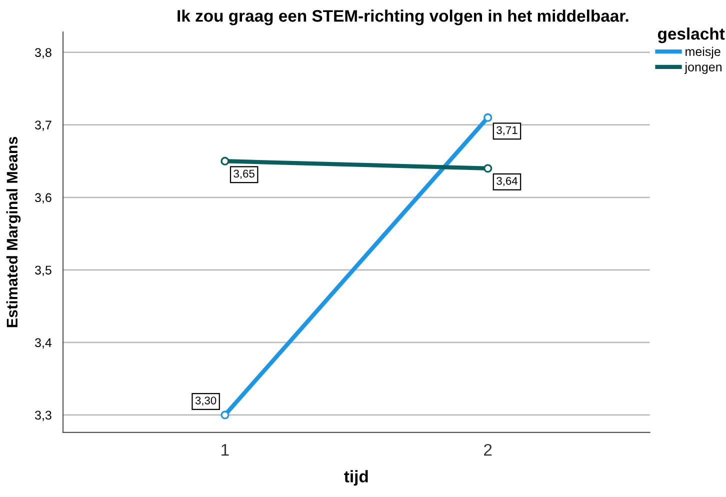 The width and height of the screenshot is (726, 497). Describe the element at coordinates (43, 271) in the screenshot. I see `y-tick-label: 3,5` at that location.